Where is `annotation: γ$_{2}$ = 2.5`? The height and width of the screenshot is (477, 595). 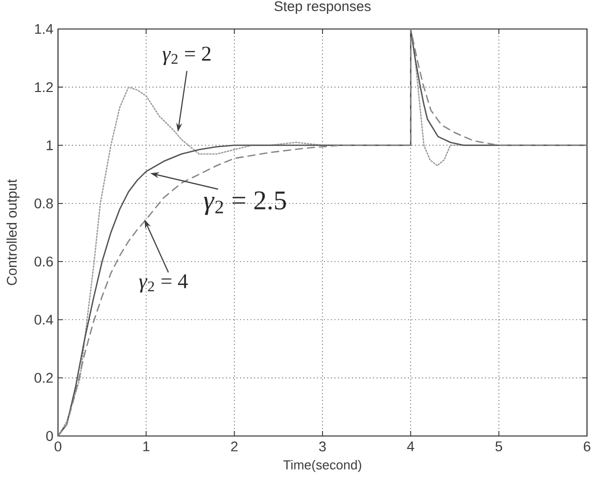
annotation: γ$_{2}$ = 2.5 is located at coordinates (245, 203).